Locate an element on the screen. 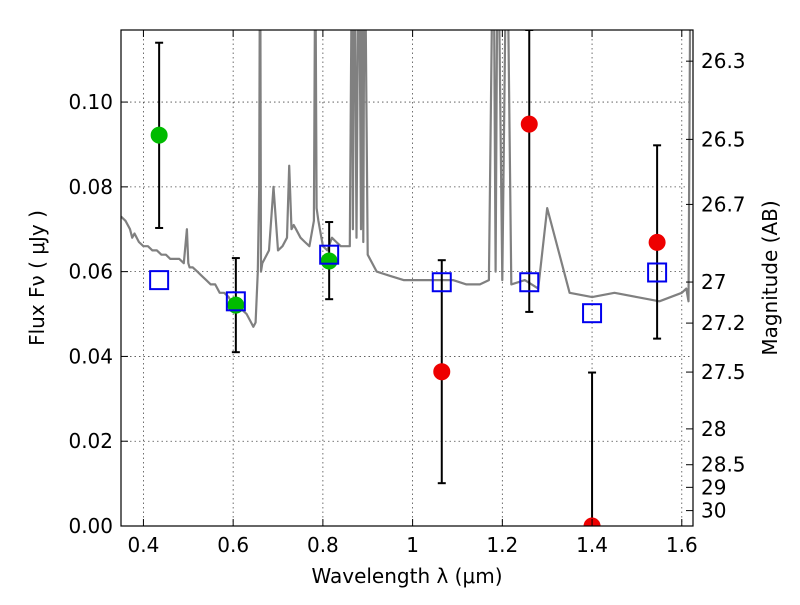 The image size is (800, 605). x-tick-label: 1.4 is located at coordinates (592, 545).